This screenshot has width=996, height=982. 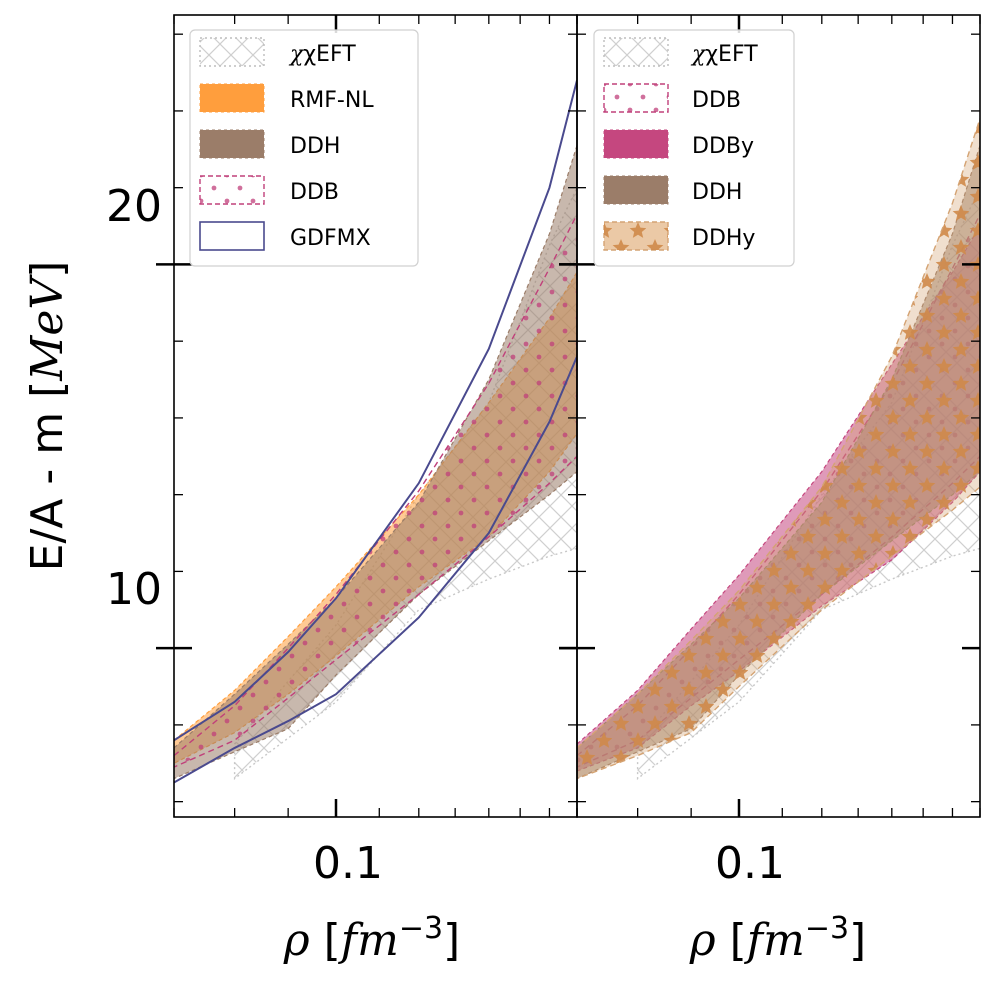 I want to click on left-x-axis-label: ρ [fm−3], so click(x=371, y=939).